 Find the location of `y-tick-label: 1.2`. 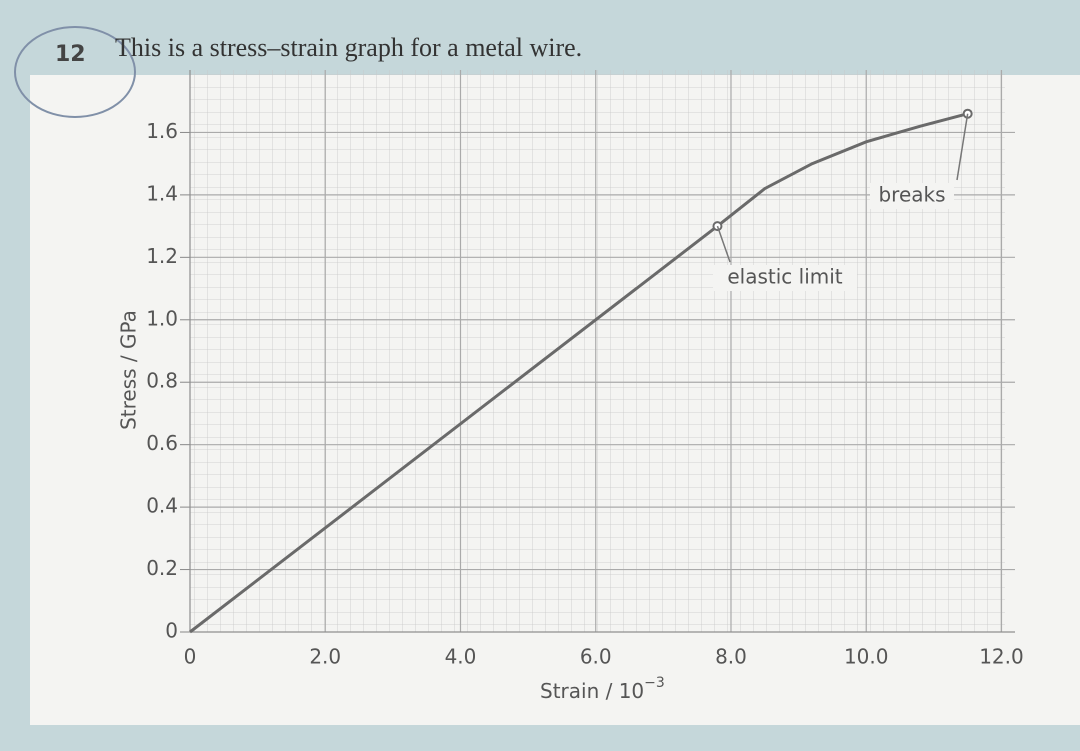

y-tick-label: 1.2 is located at coordinates (162, 256).